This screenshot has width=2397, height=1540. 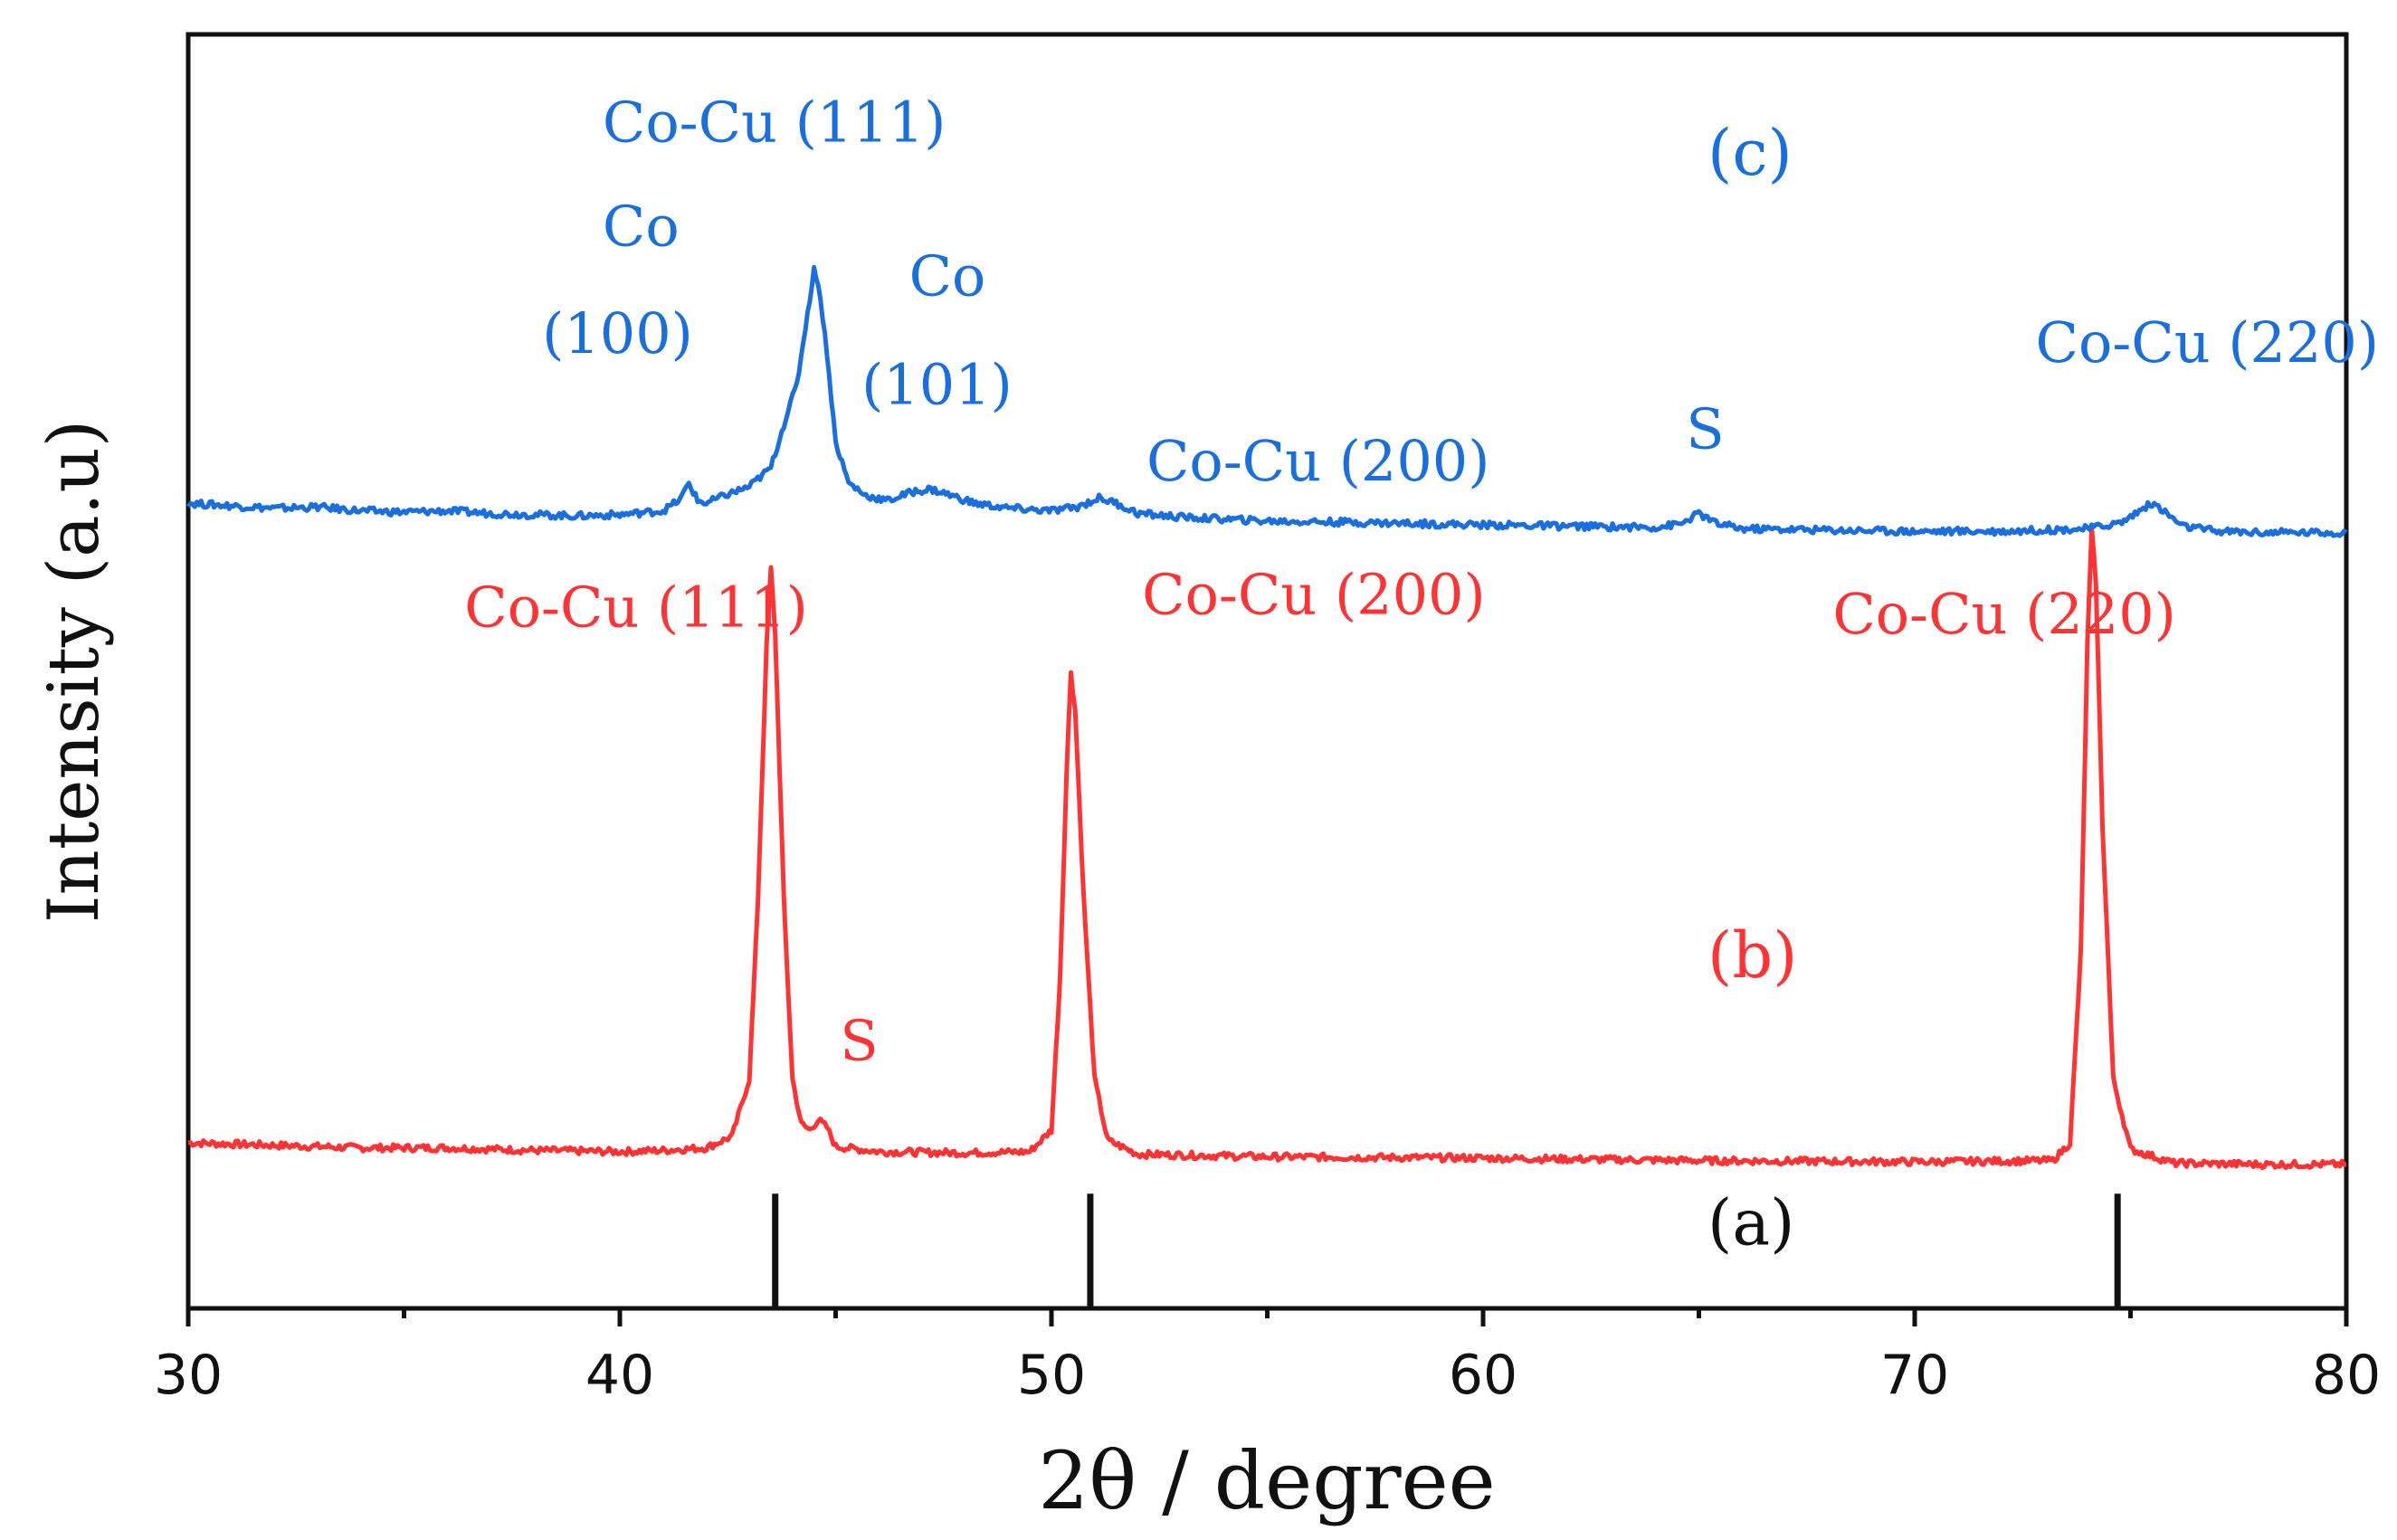 What do you see at coordinates (1267, 1481) in the screenshot?
I see `x-axis-title: 2θ / degree` at bounding box center [1267, 1481].